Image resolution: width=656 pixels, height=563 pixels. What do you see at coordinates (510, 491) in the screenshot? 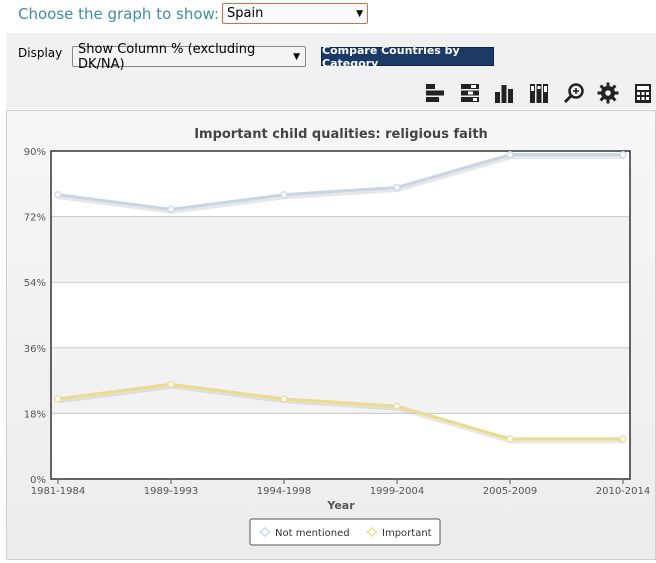
I see `x-tick-label: 2005-2009` at bounding box center [510, 491].